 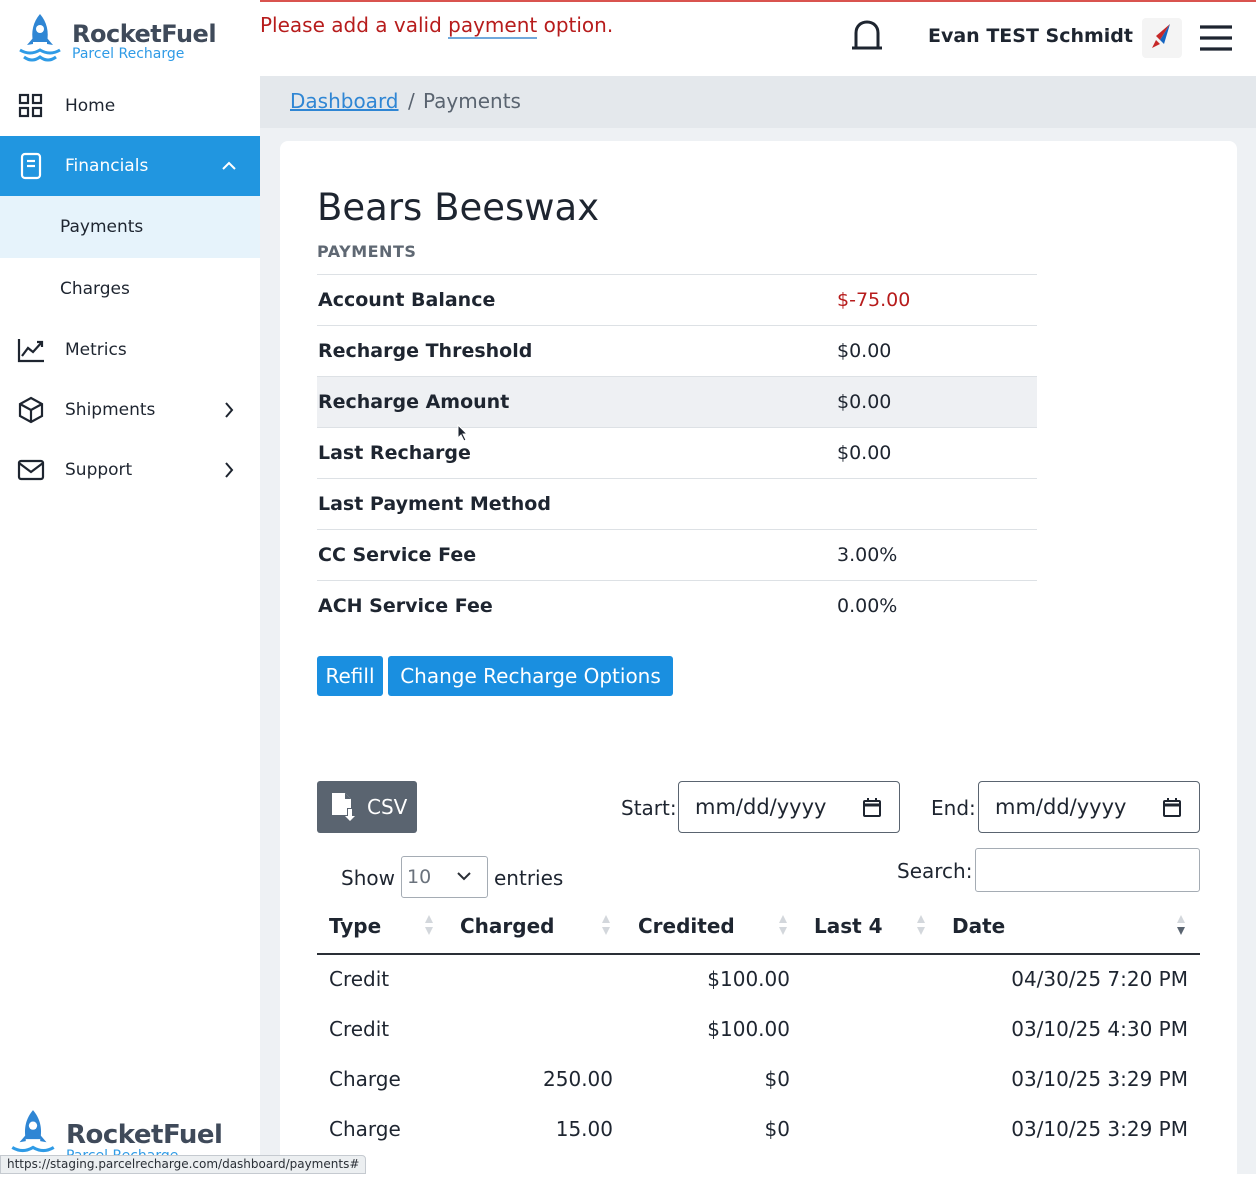 What do you see at coordinates (31, 470) in the screenshot?
I see `mail-icon` at bounding box center [31, 470].